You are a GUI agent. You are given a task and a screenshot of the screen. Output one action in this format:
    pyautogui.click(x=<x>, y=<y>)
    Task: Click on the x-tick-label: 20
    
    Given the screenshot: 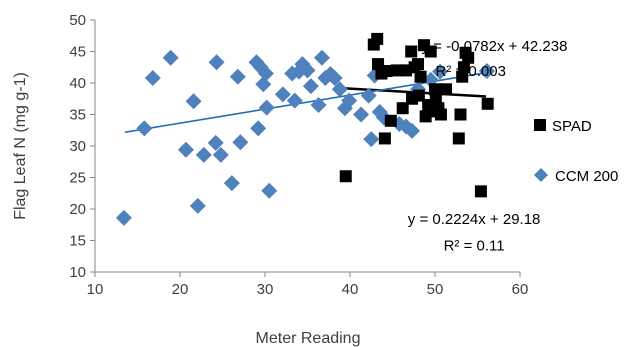 What is the action you would take?
    pyautogui.click(x=180, y=289)
    